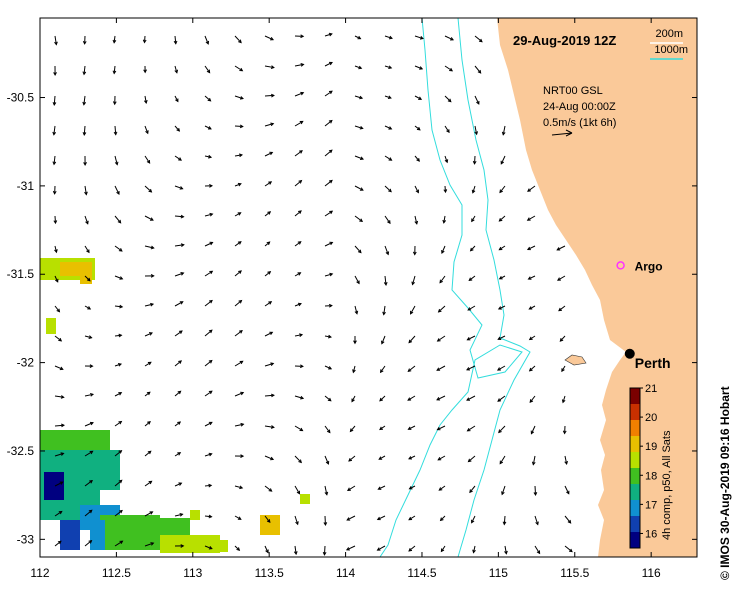 Image resolution: width=739 pixels, height=592 pixels. I want to click on scale-arrow, so click(562, 133).